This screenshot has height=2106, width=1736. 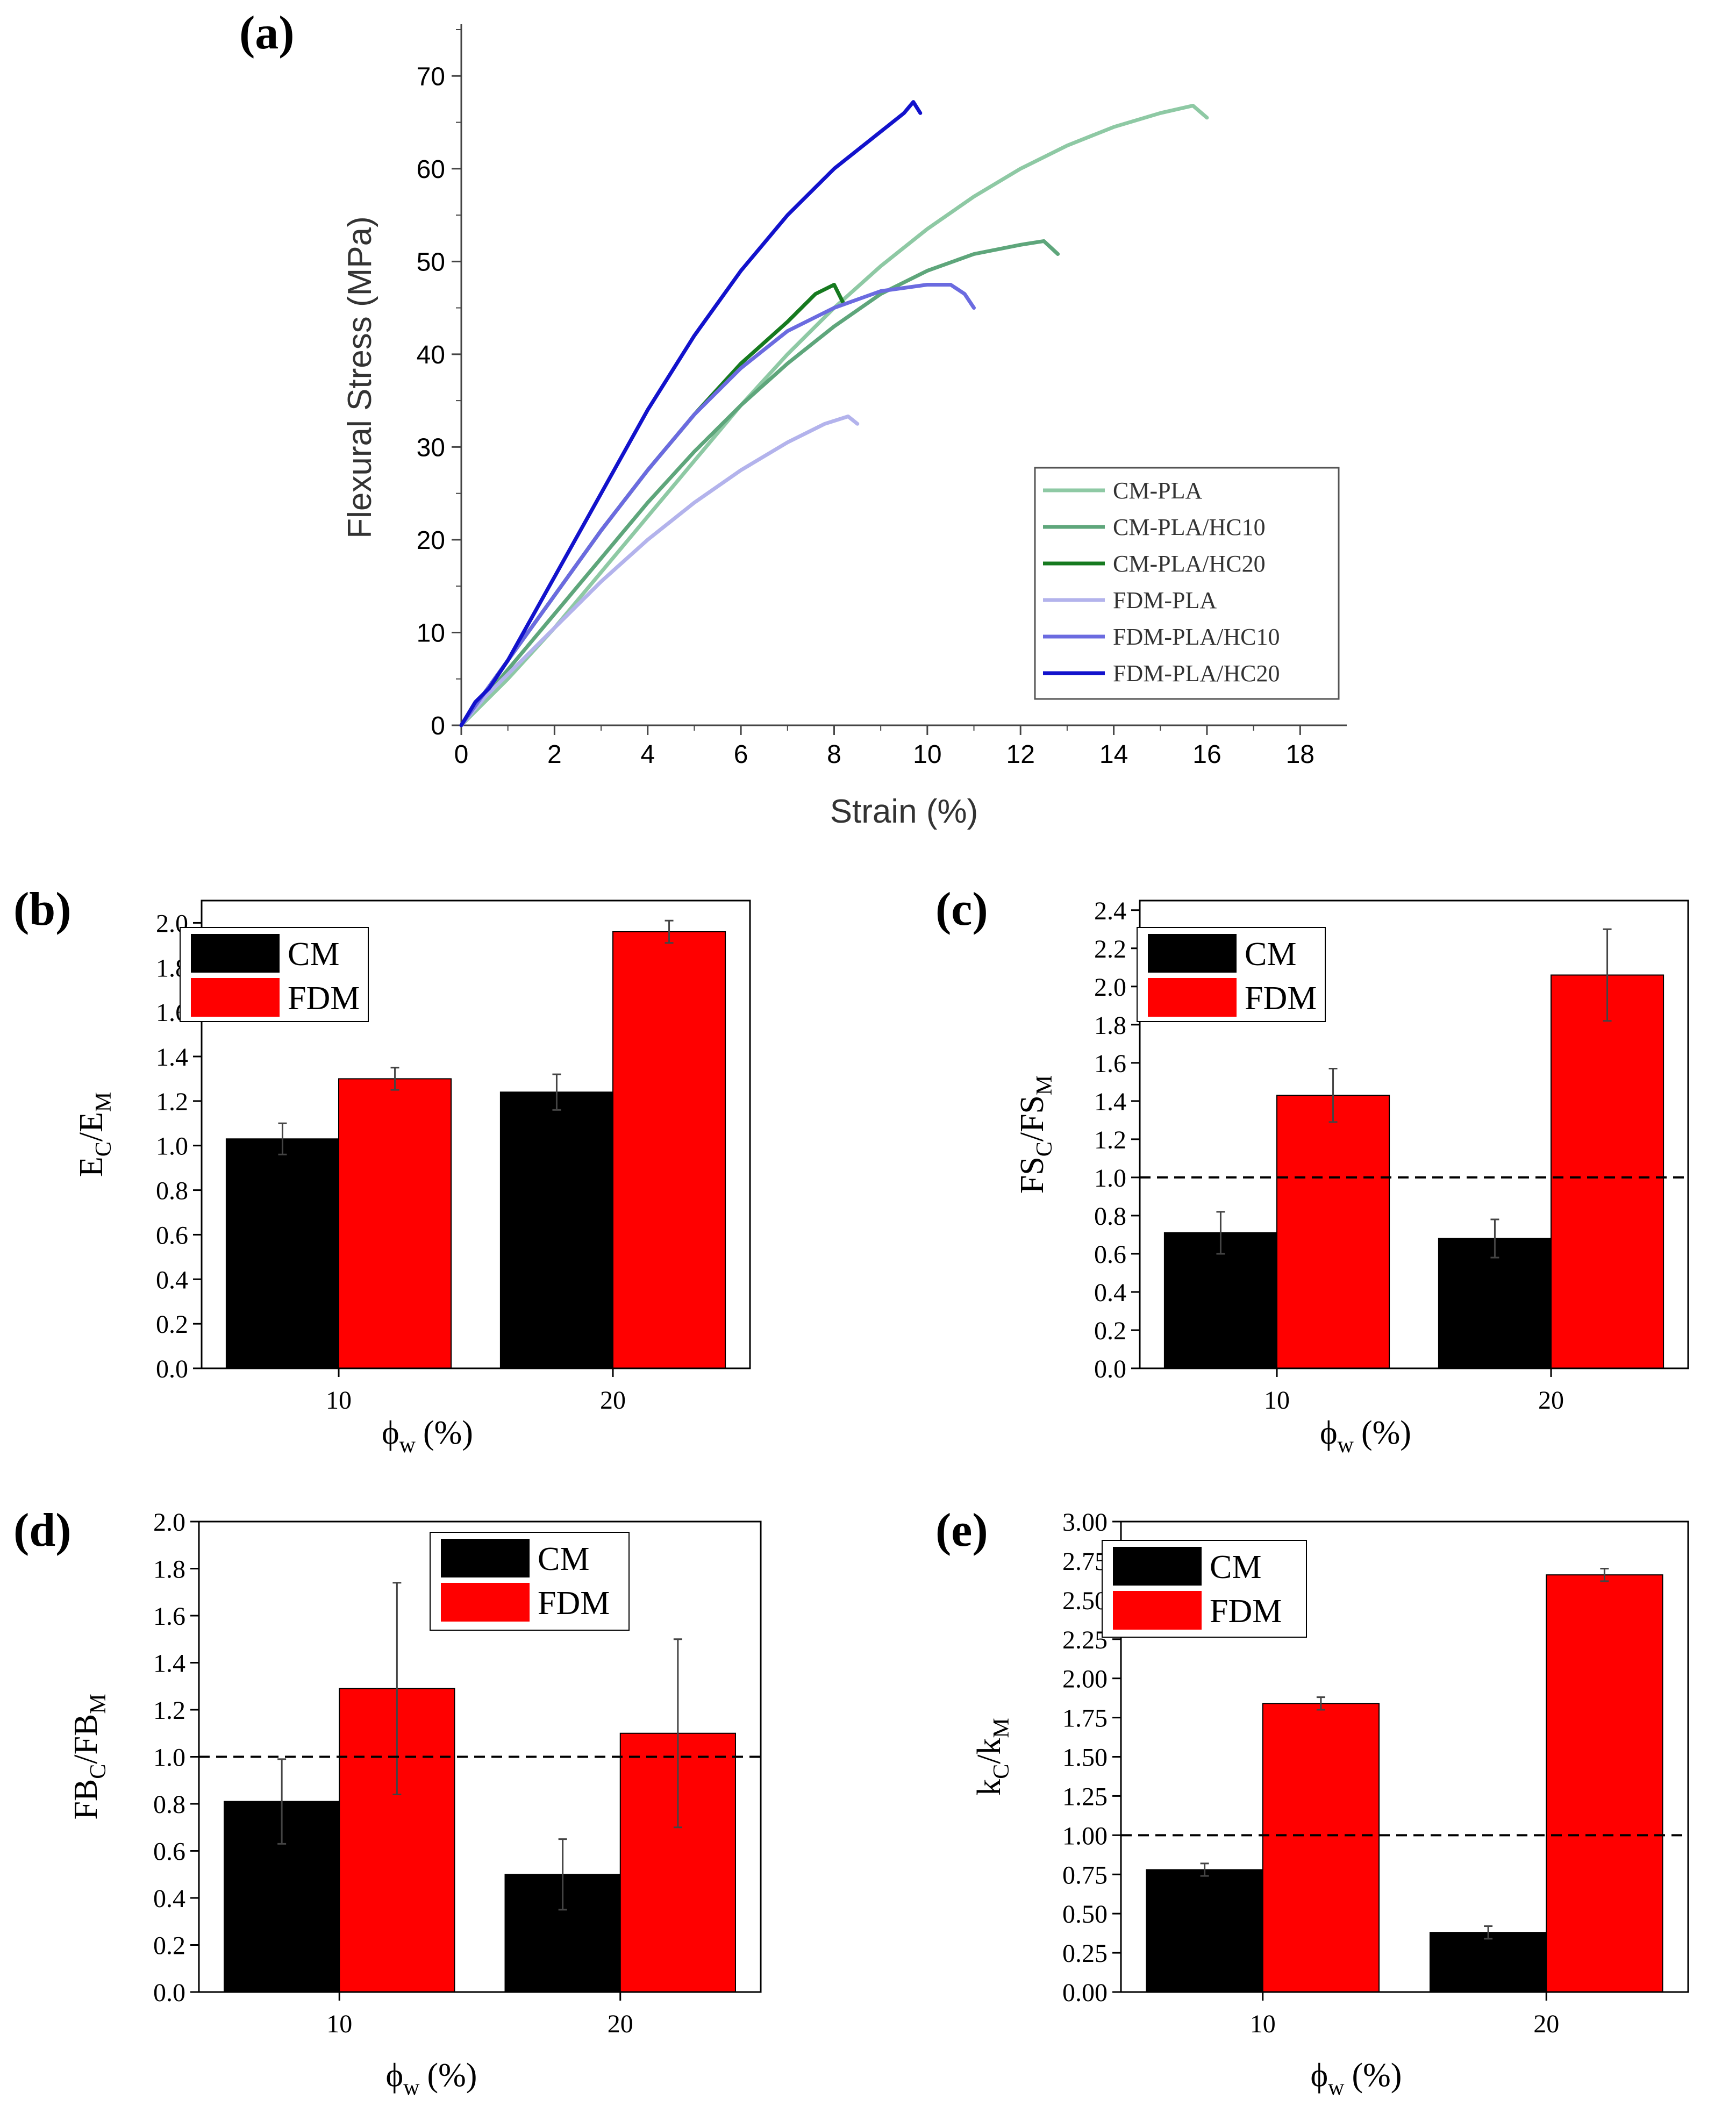 What do you see at coordinates (169, 1899) in the screenshot?
I see `y-tick-label-d: 0.4` at bounding box center [169, 1899].